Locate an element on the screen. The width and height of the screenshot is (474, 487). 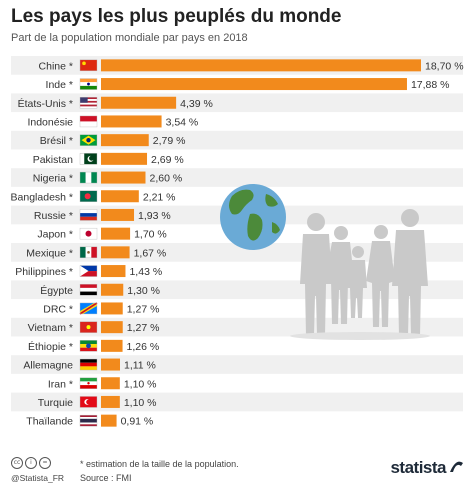
value-label: 1,43 % is located at coordinates (145, 272).